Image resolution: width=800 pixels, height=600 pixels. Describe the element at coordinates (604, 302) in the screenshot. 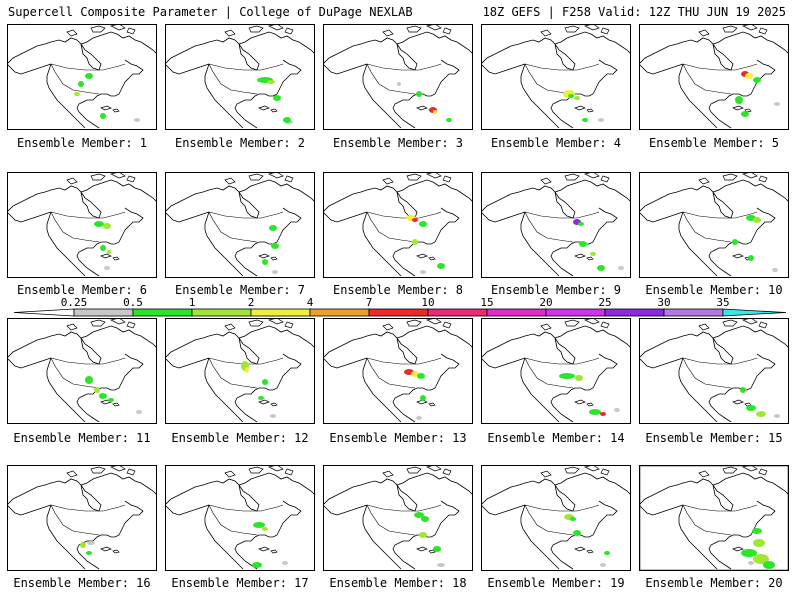

I see `colorbar-tick-label: 25` at that location.